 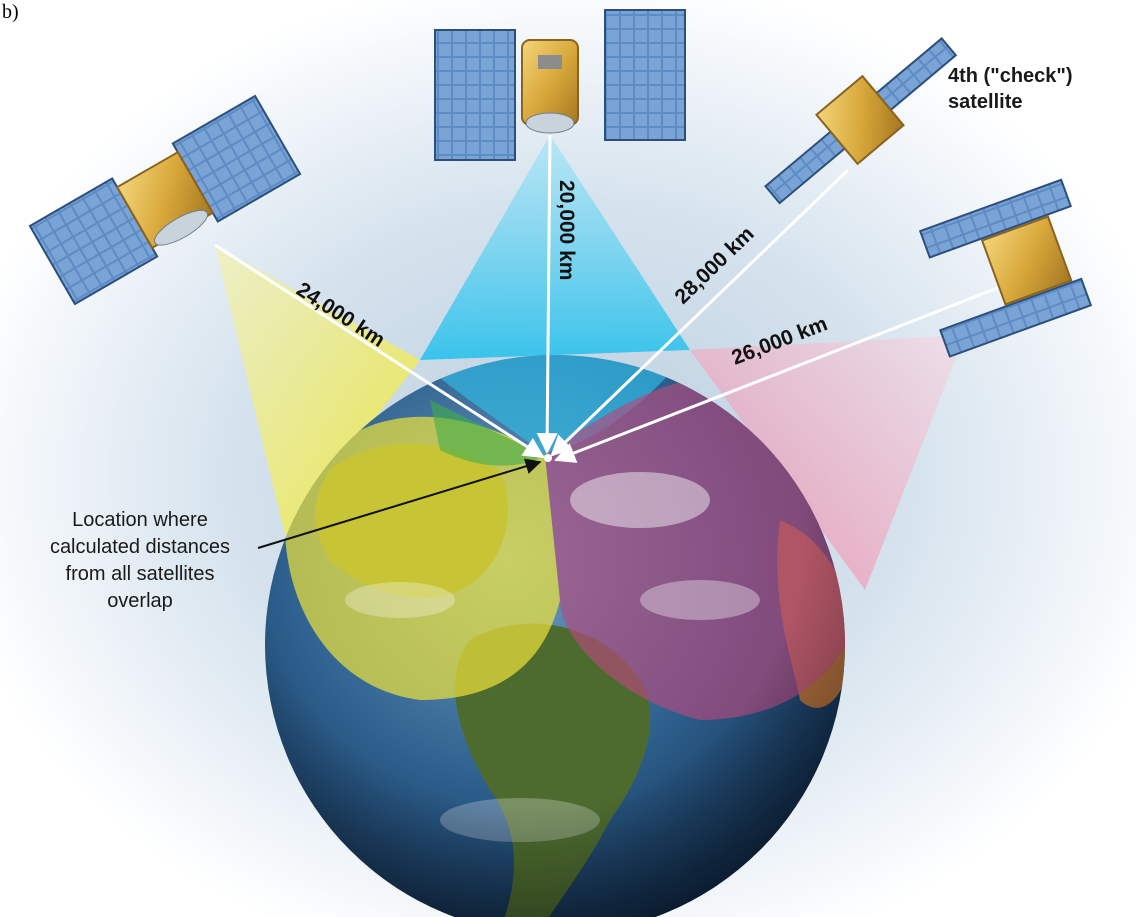 What do you see at coordinates (550, 62) in the screenshot?
I see `sensor-block` at bounding box center [550, 62].